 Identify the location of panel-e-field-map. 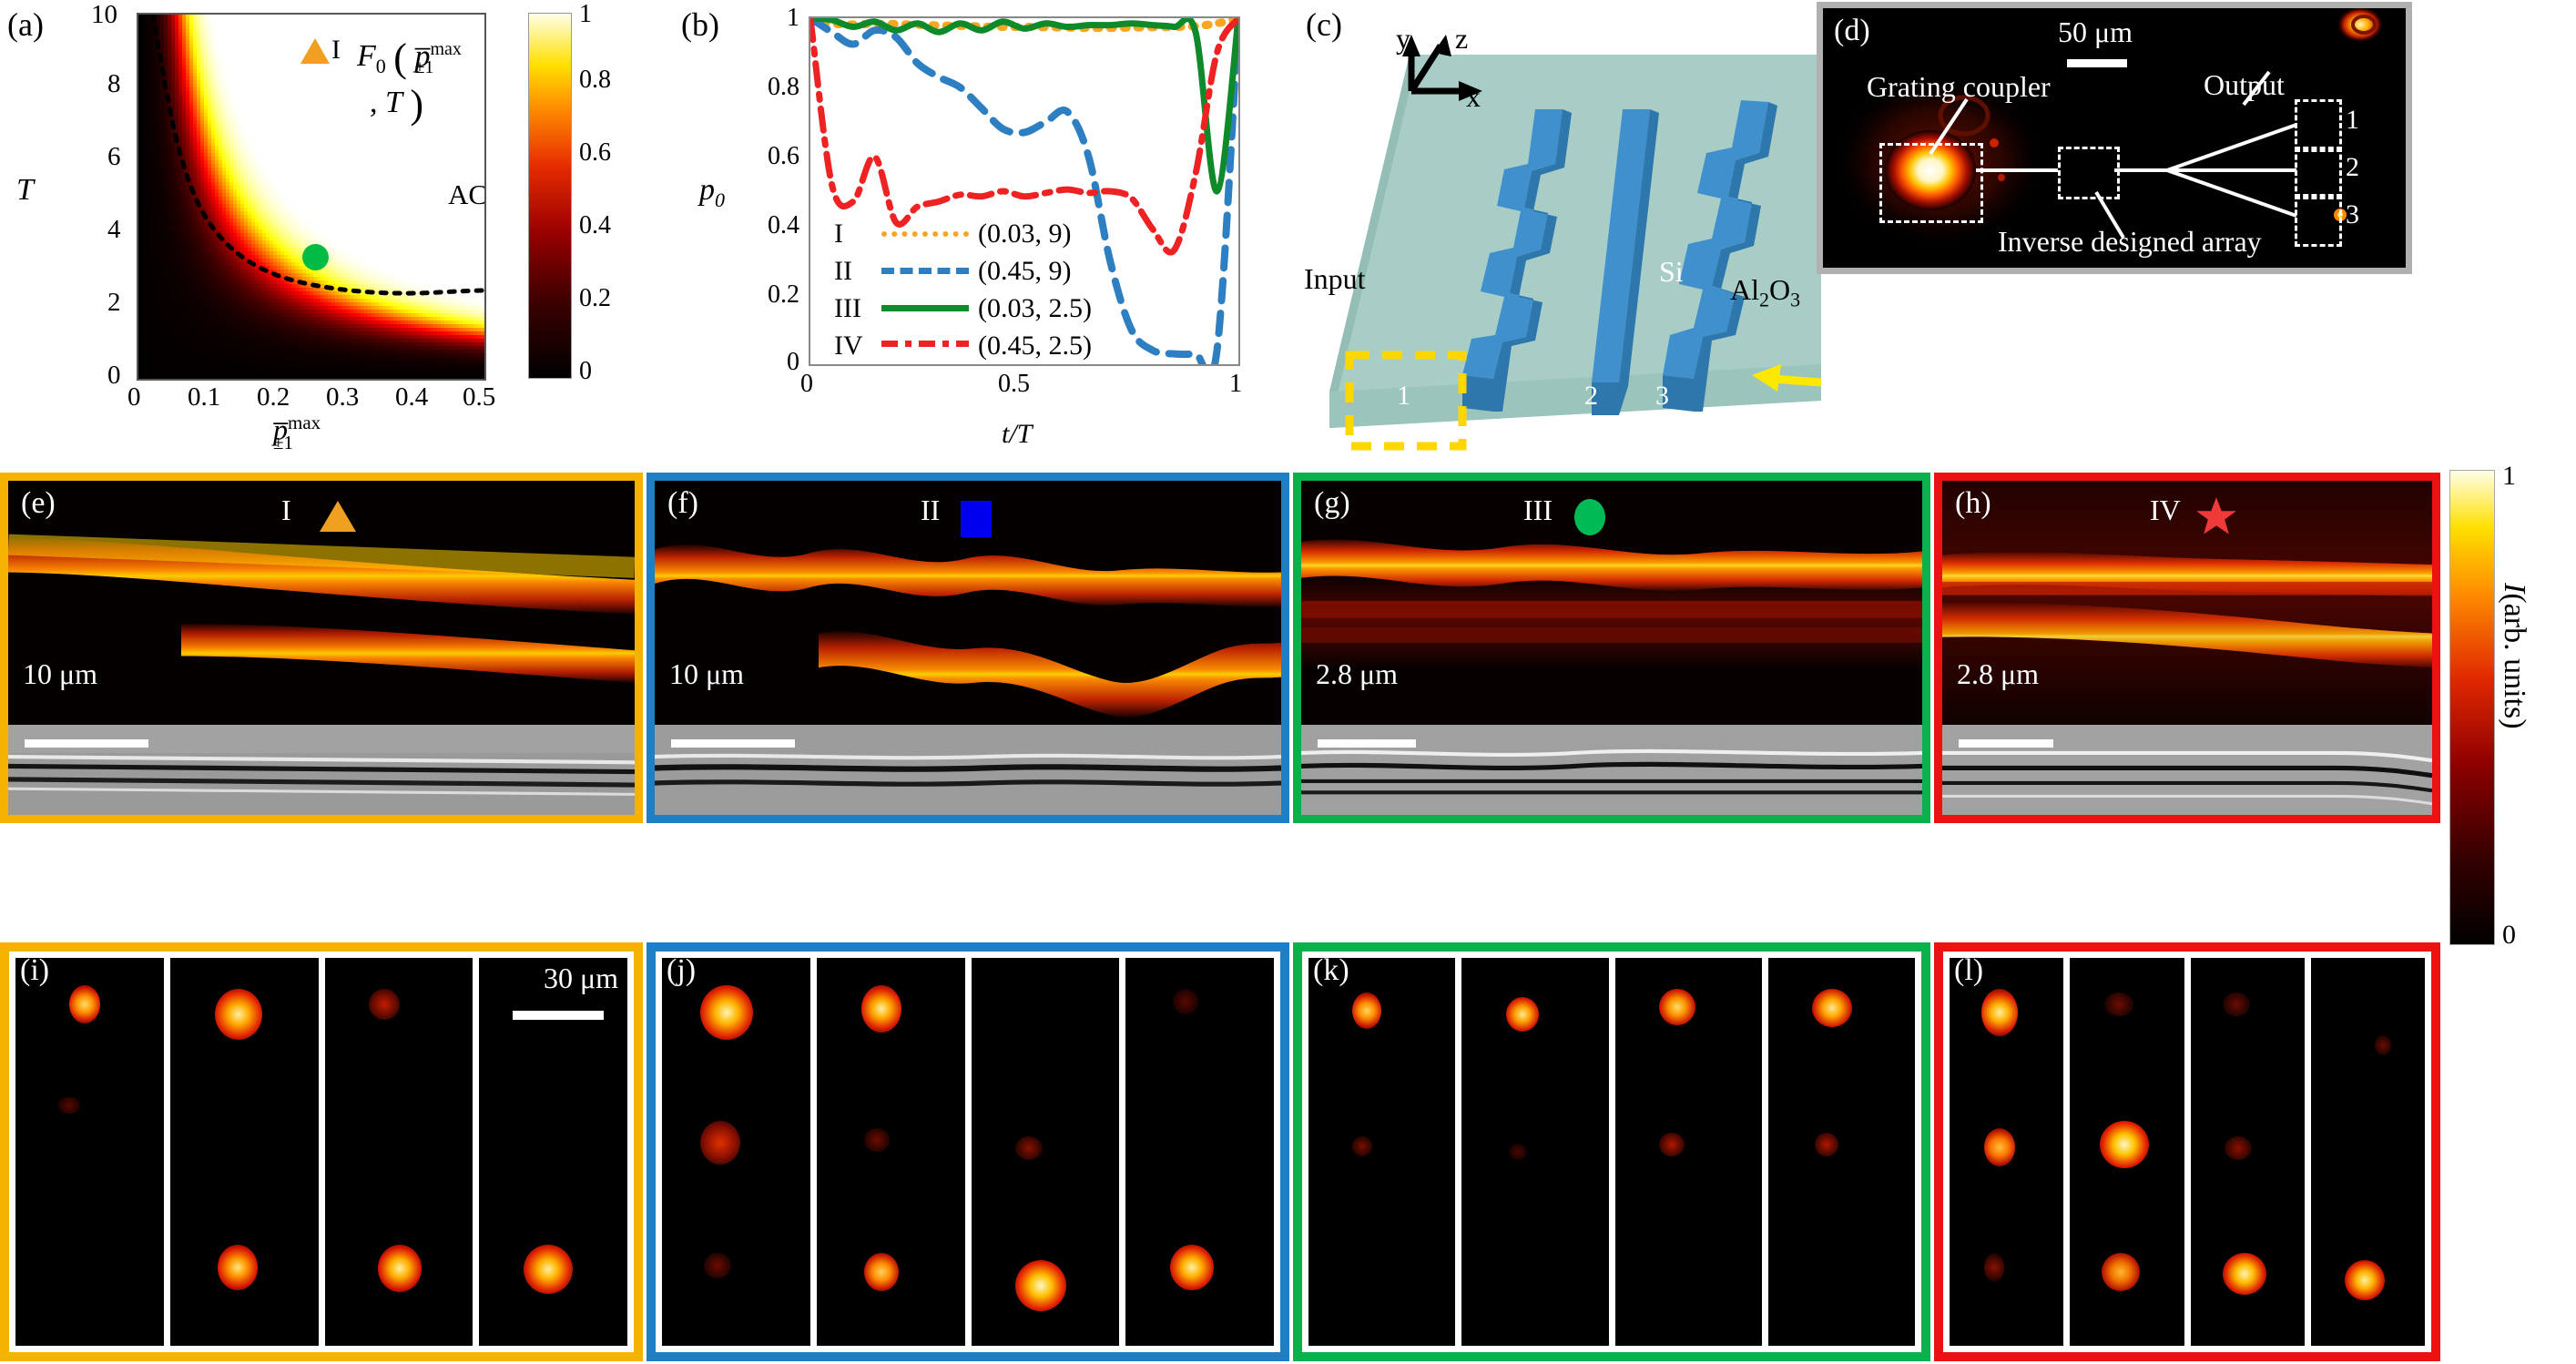
(321, 603).